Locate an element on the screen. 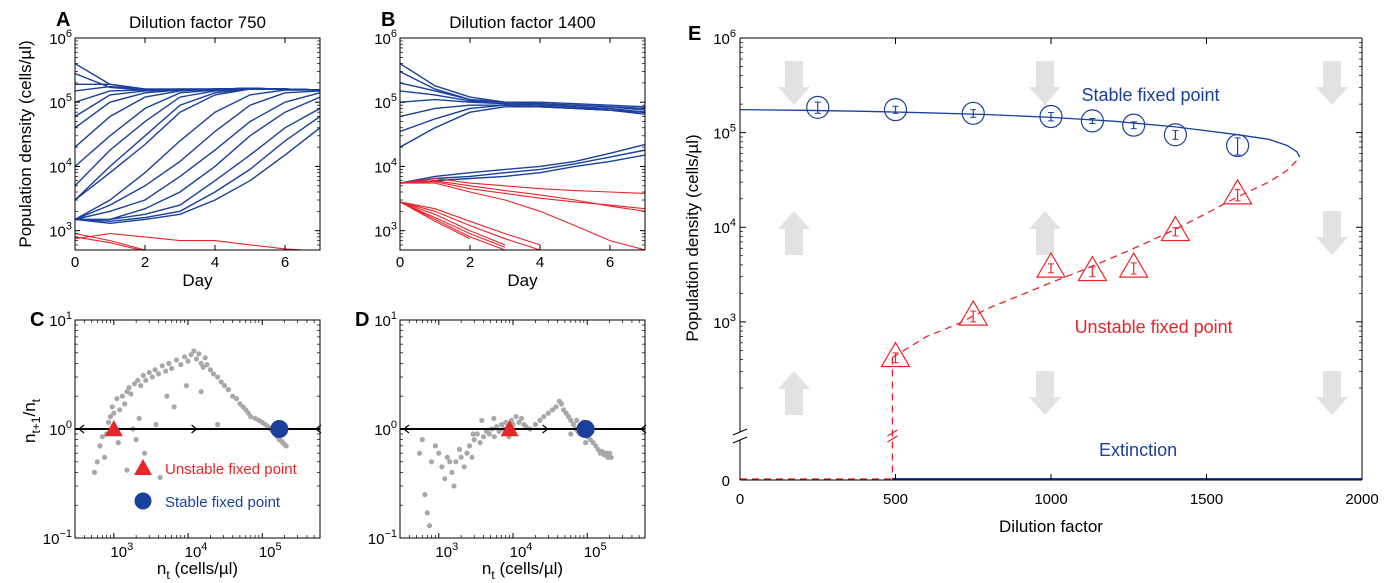 Image resolution: width=1392 pixels, height=583 pixels. stable-fixed-point-annotation: Stable fixed point is located at coordinates (1150, 95).